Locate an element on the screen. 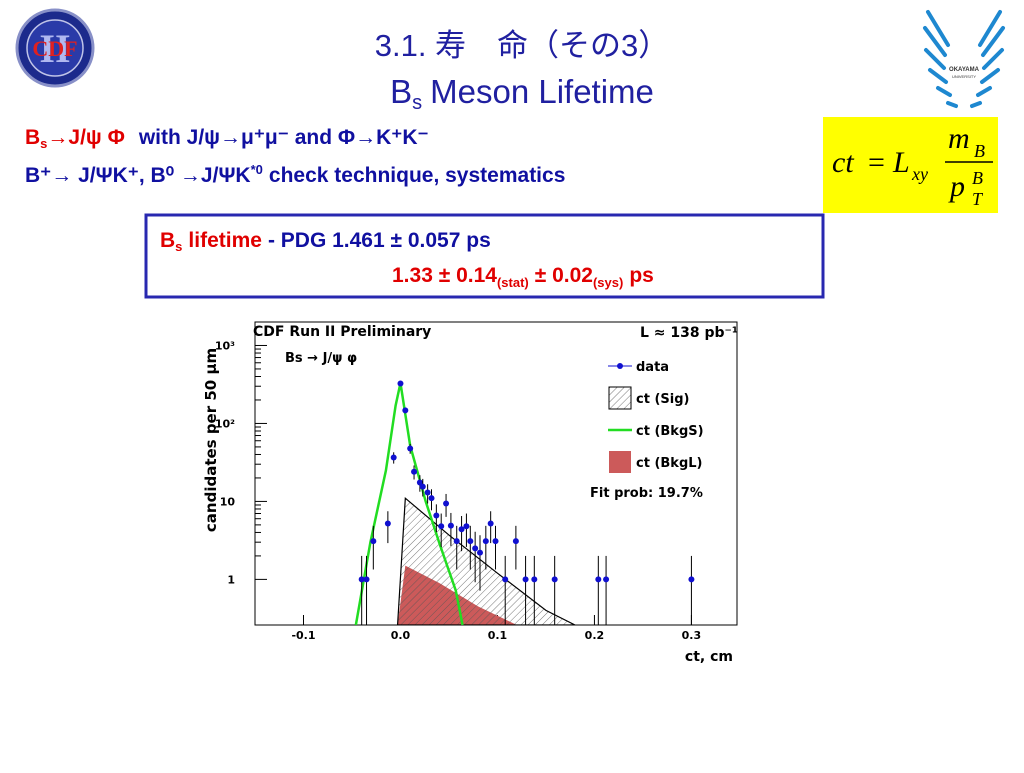 This screenshot has height=773, width=1024. legend-label: ct (BkgL) is located at coordinates (669, 463).